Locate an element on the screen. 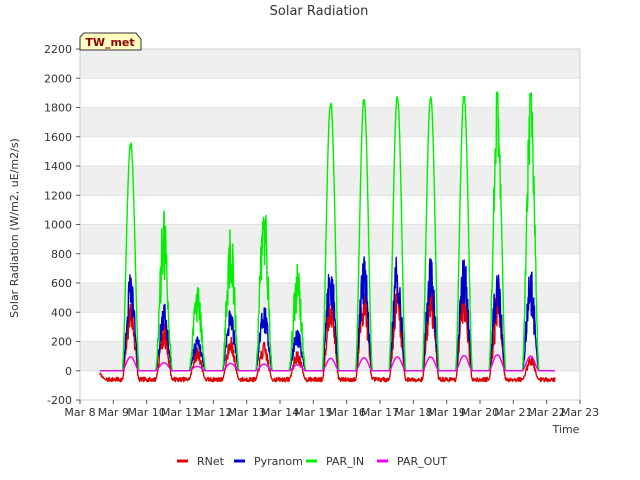 The width and height of the screenshot is (640, 480). station-badge-label: TW_met is located at coordinates (109, 42).